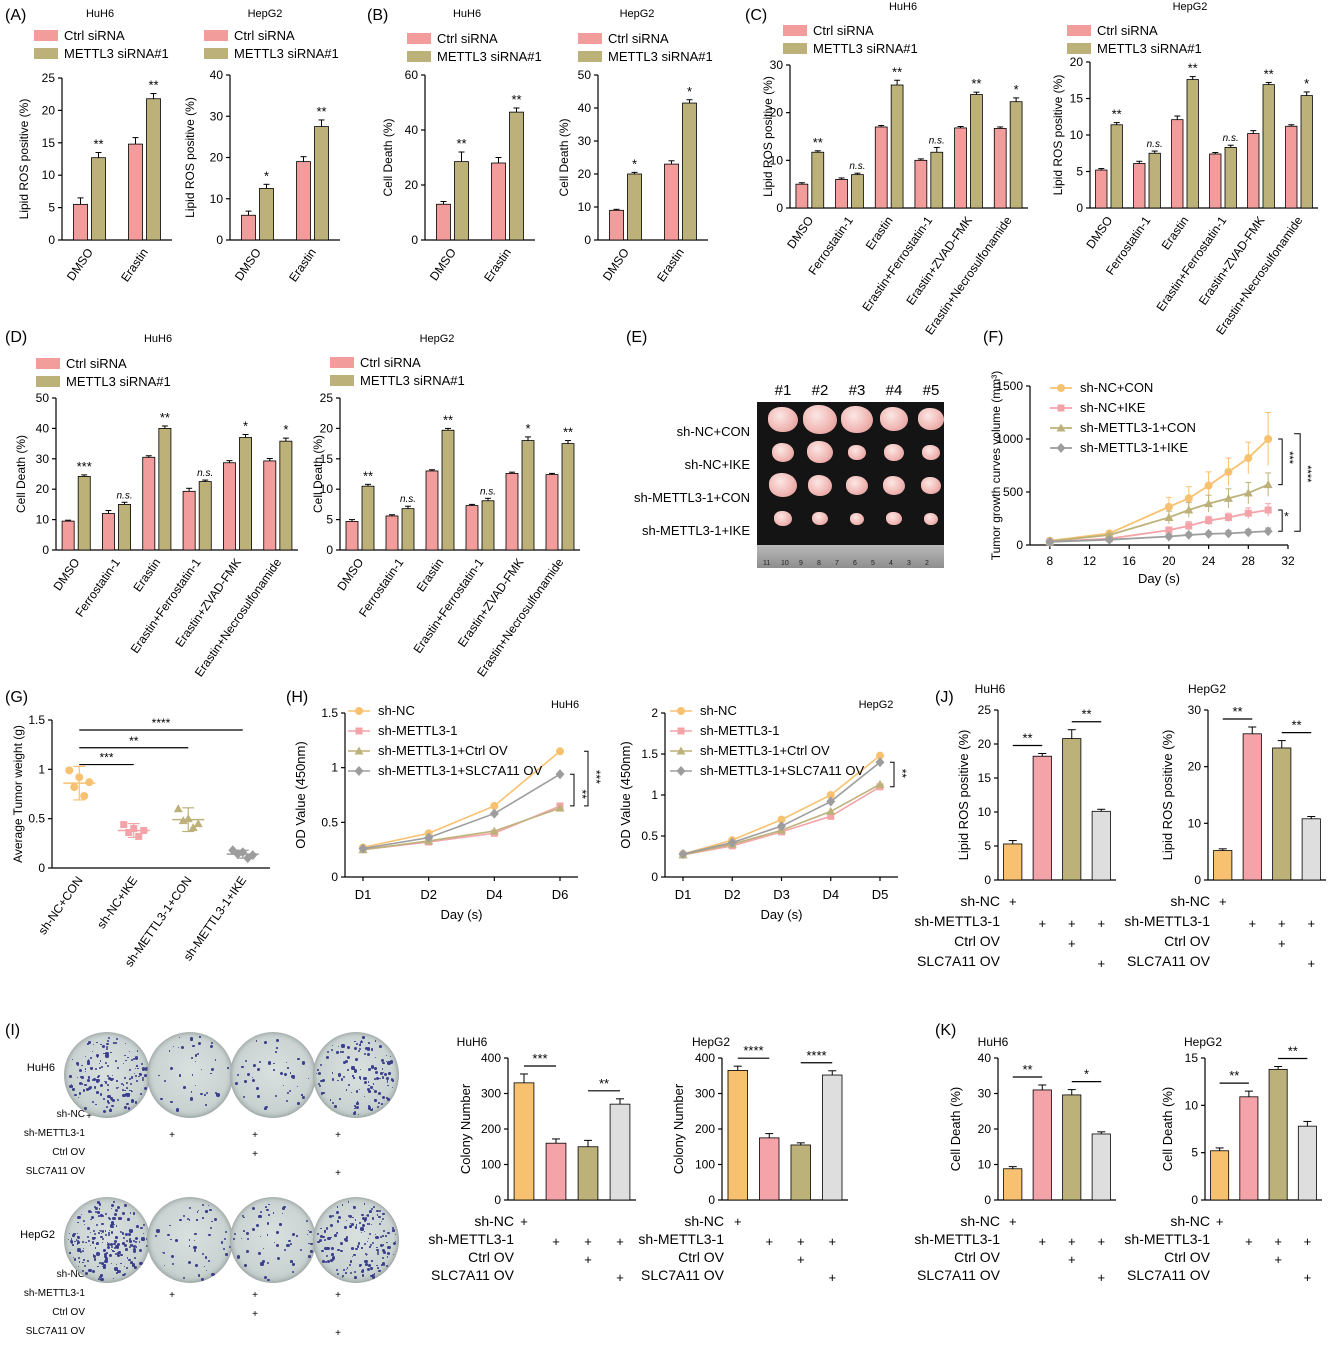 The image size is (1333, 1352). What do you see at coordinates (996, 466) in the screenshot?
I see `y-axis-label: Tumor growth curves volume (mm³)` at bounding box center [996, 466].